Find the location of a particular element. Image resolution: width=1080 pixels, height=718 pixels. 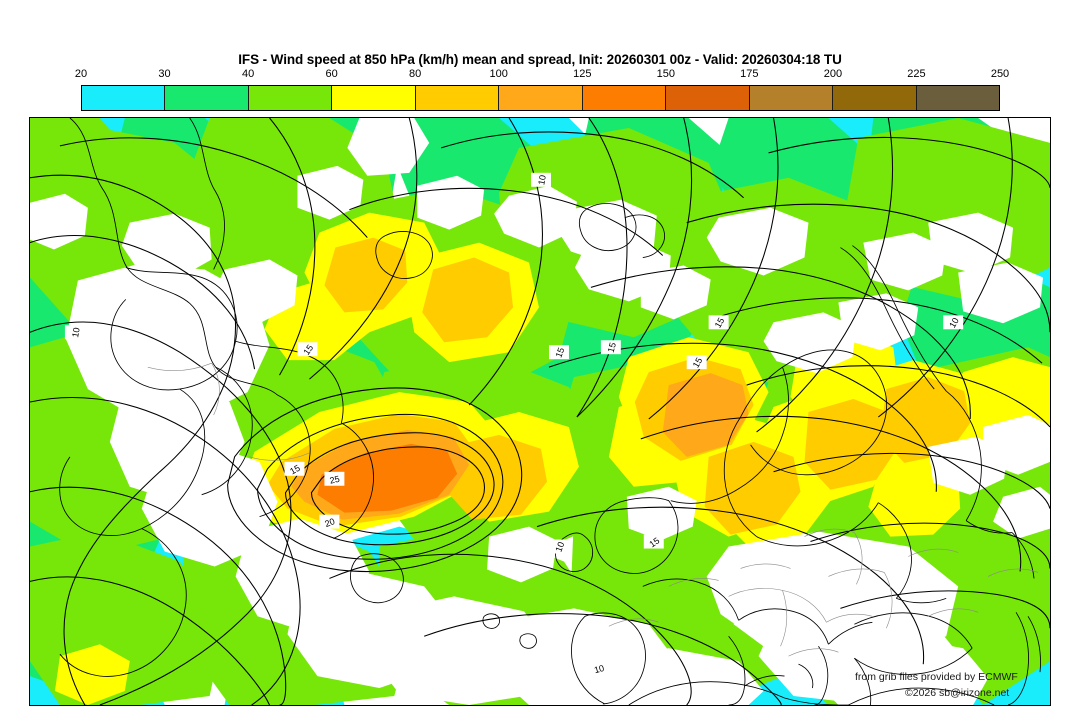

colorbar-tick-60: 60 is located at coordinates (331, 74).